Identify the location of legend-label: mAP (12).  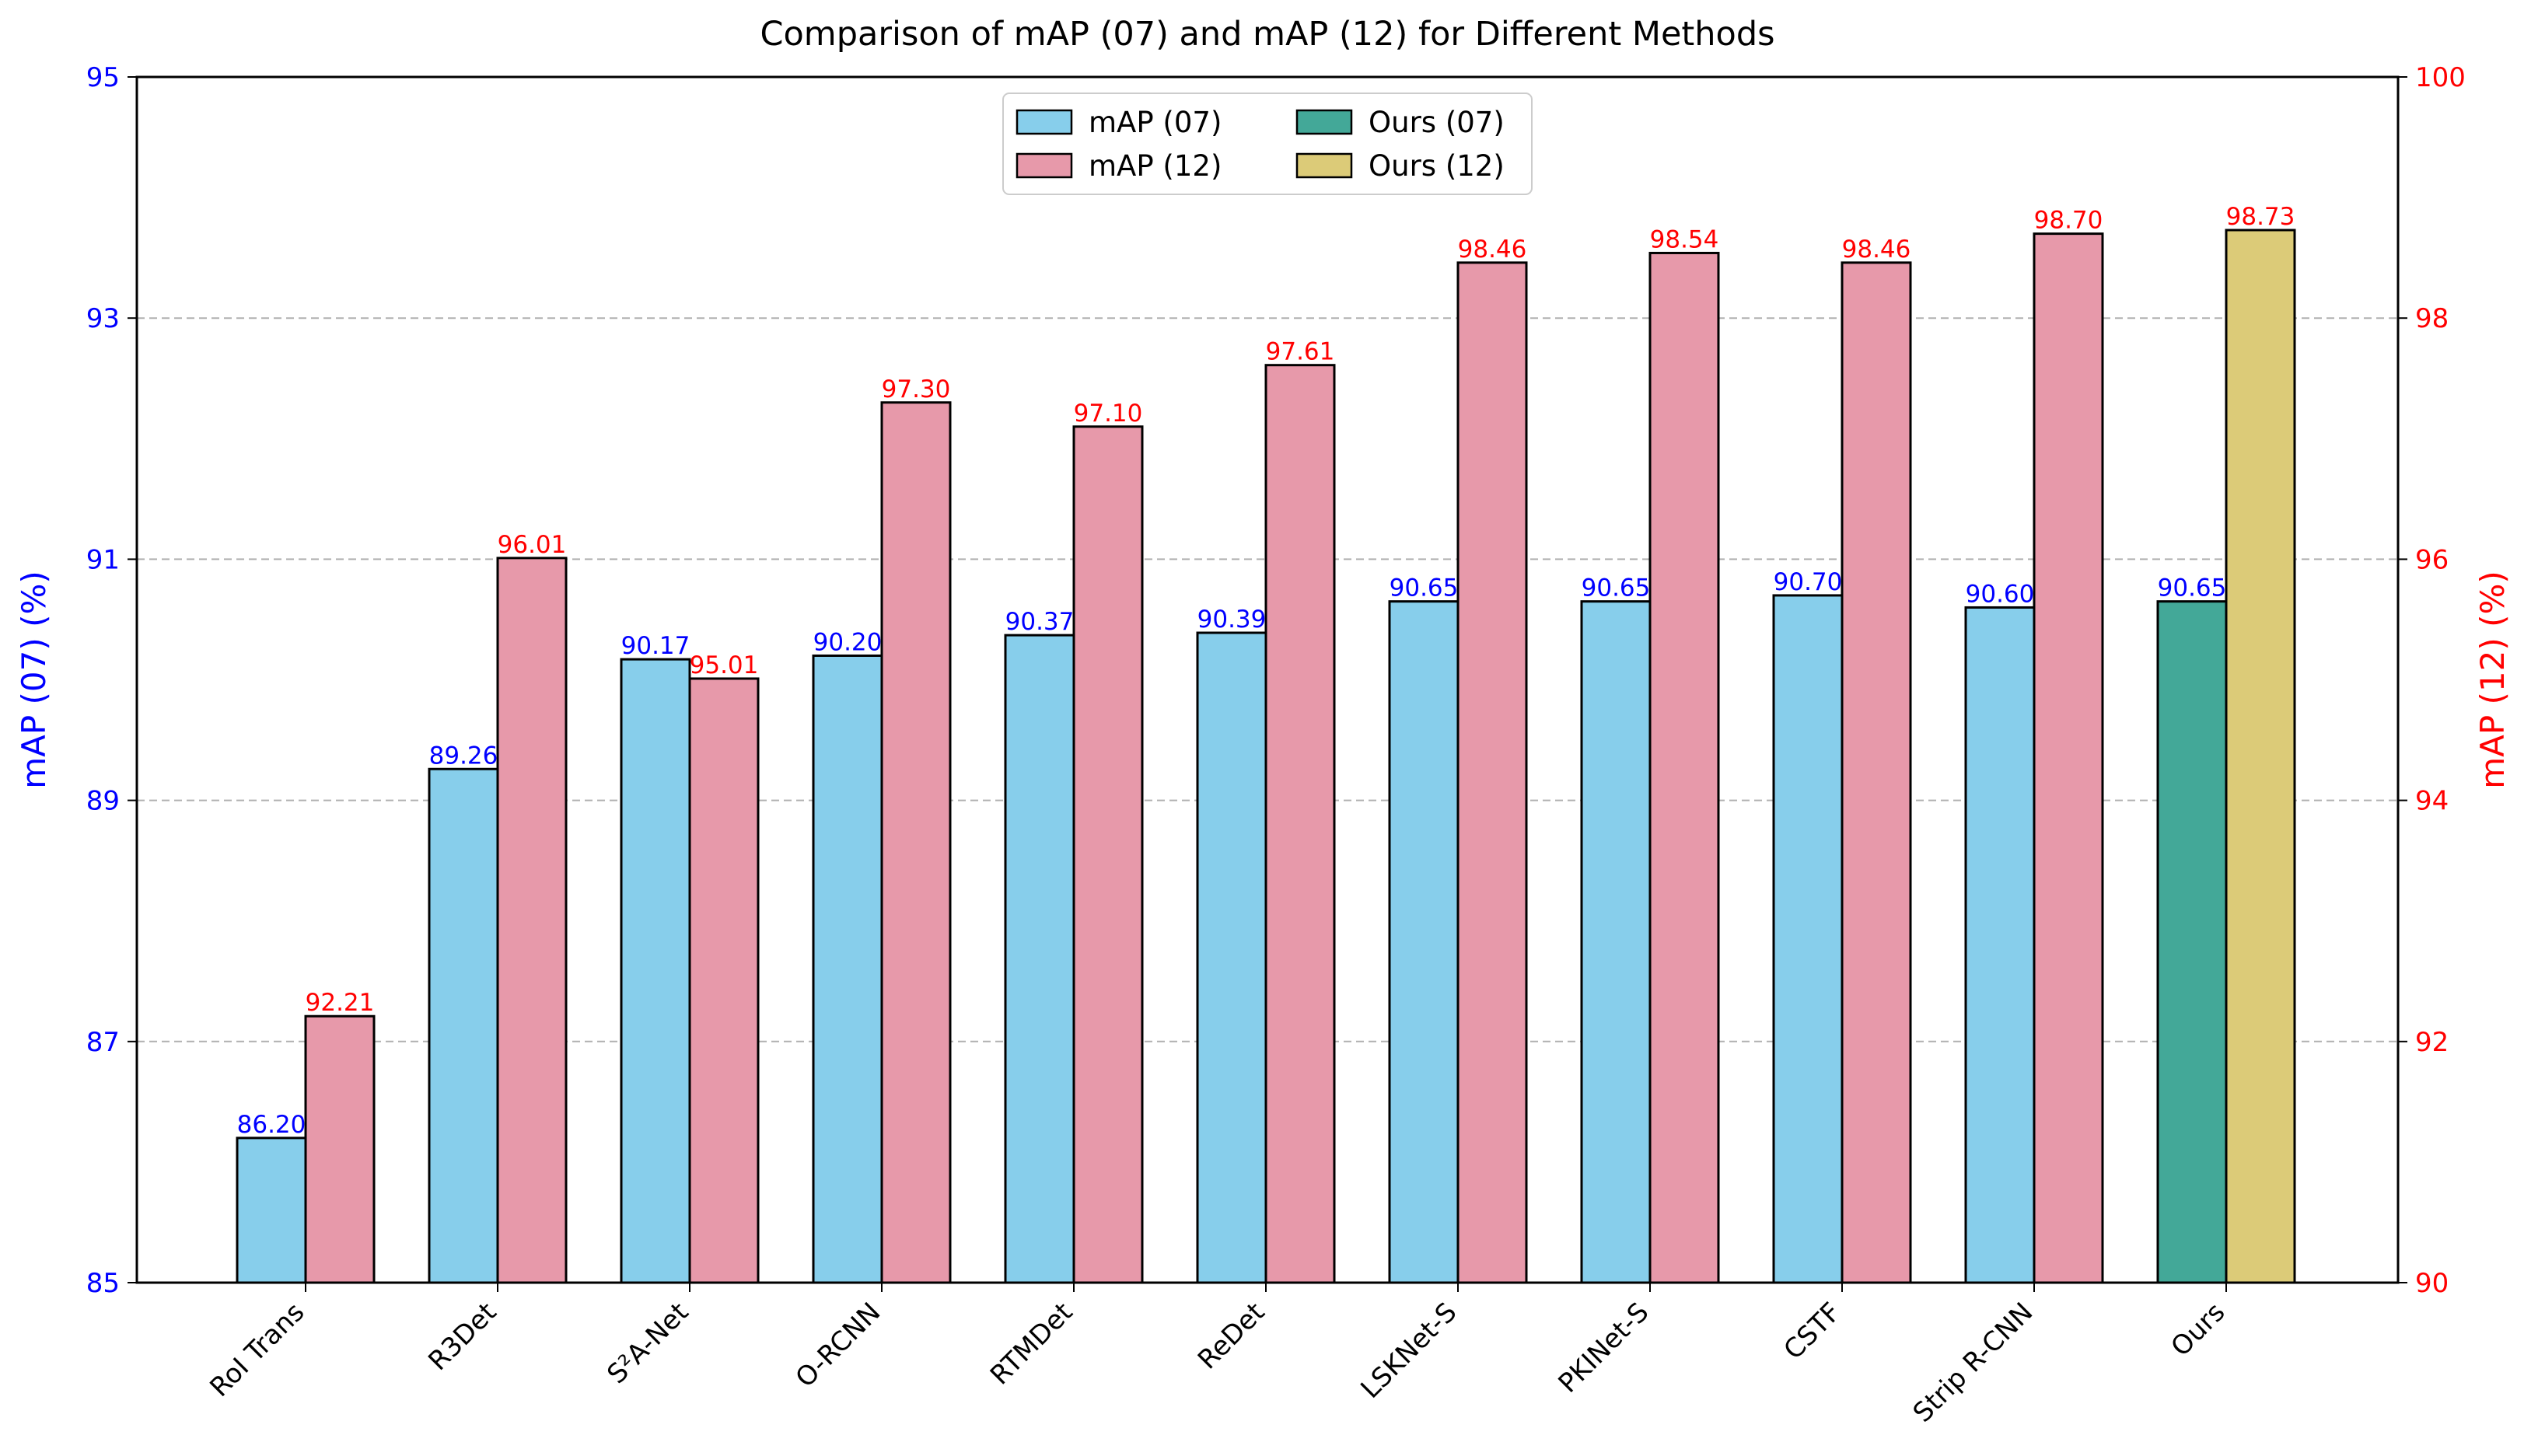
(1155, 166).